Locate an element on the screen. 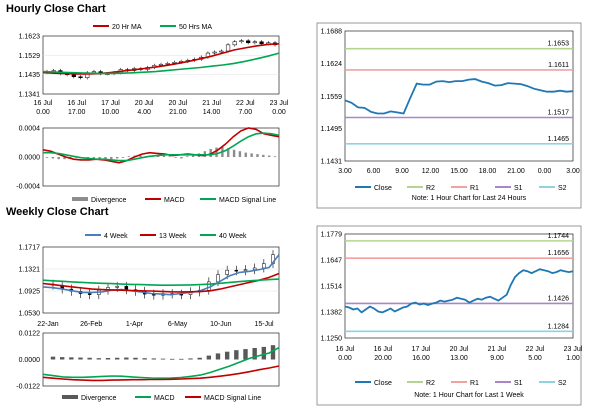  weekly-levels-frame is located at coordinates (459, 286).